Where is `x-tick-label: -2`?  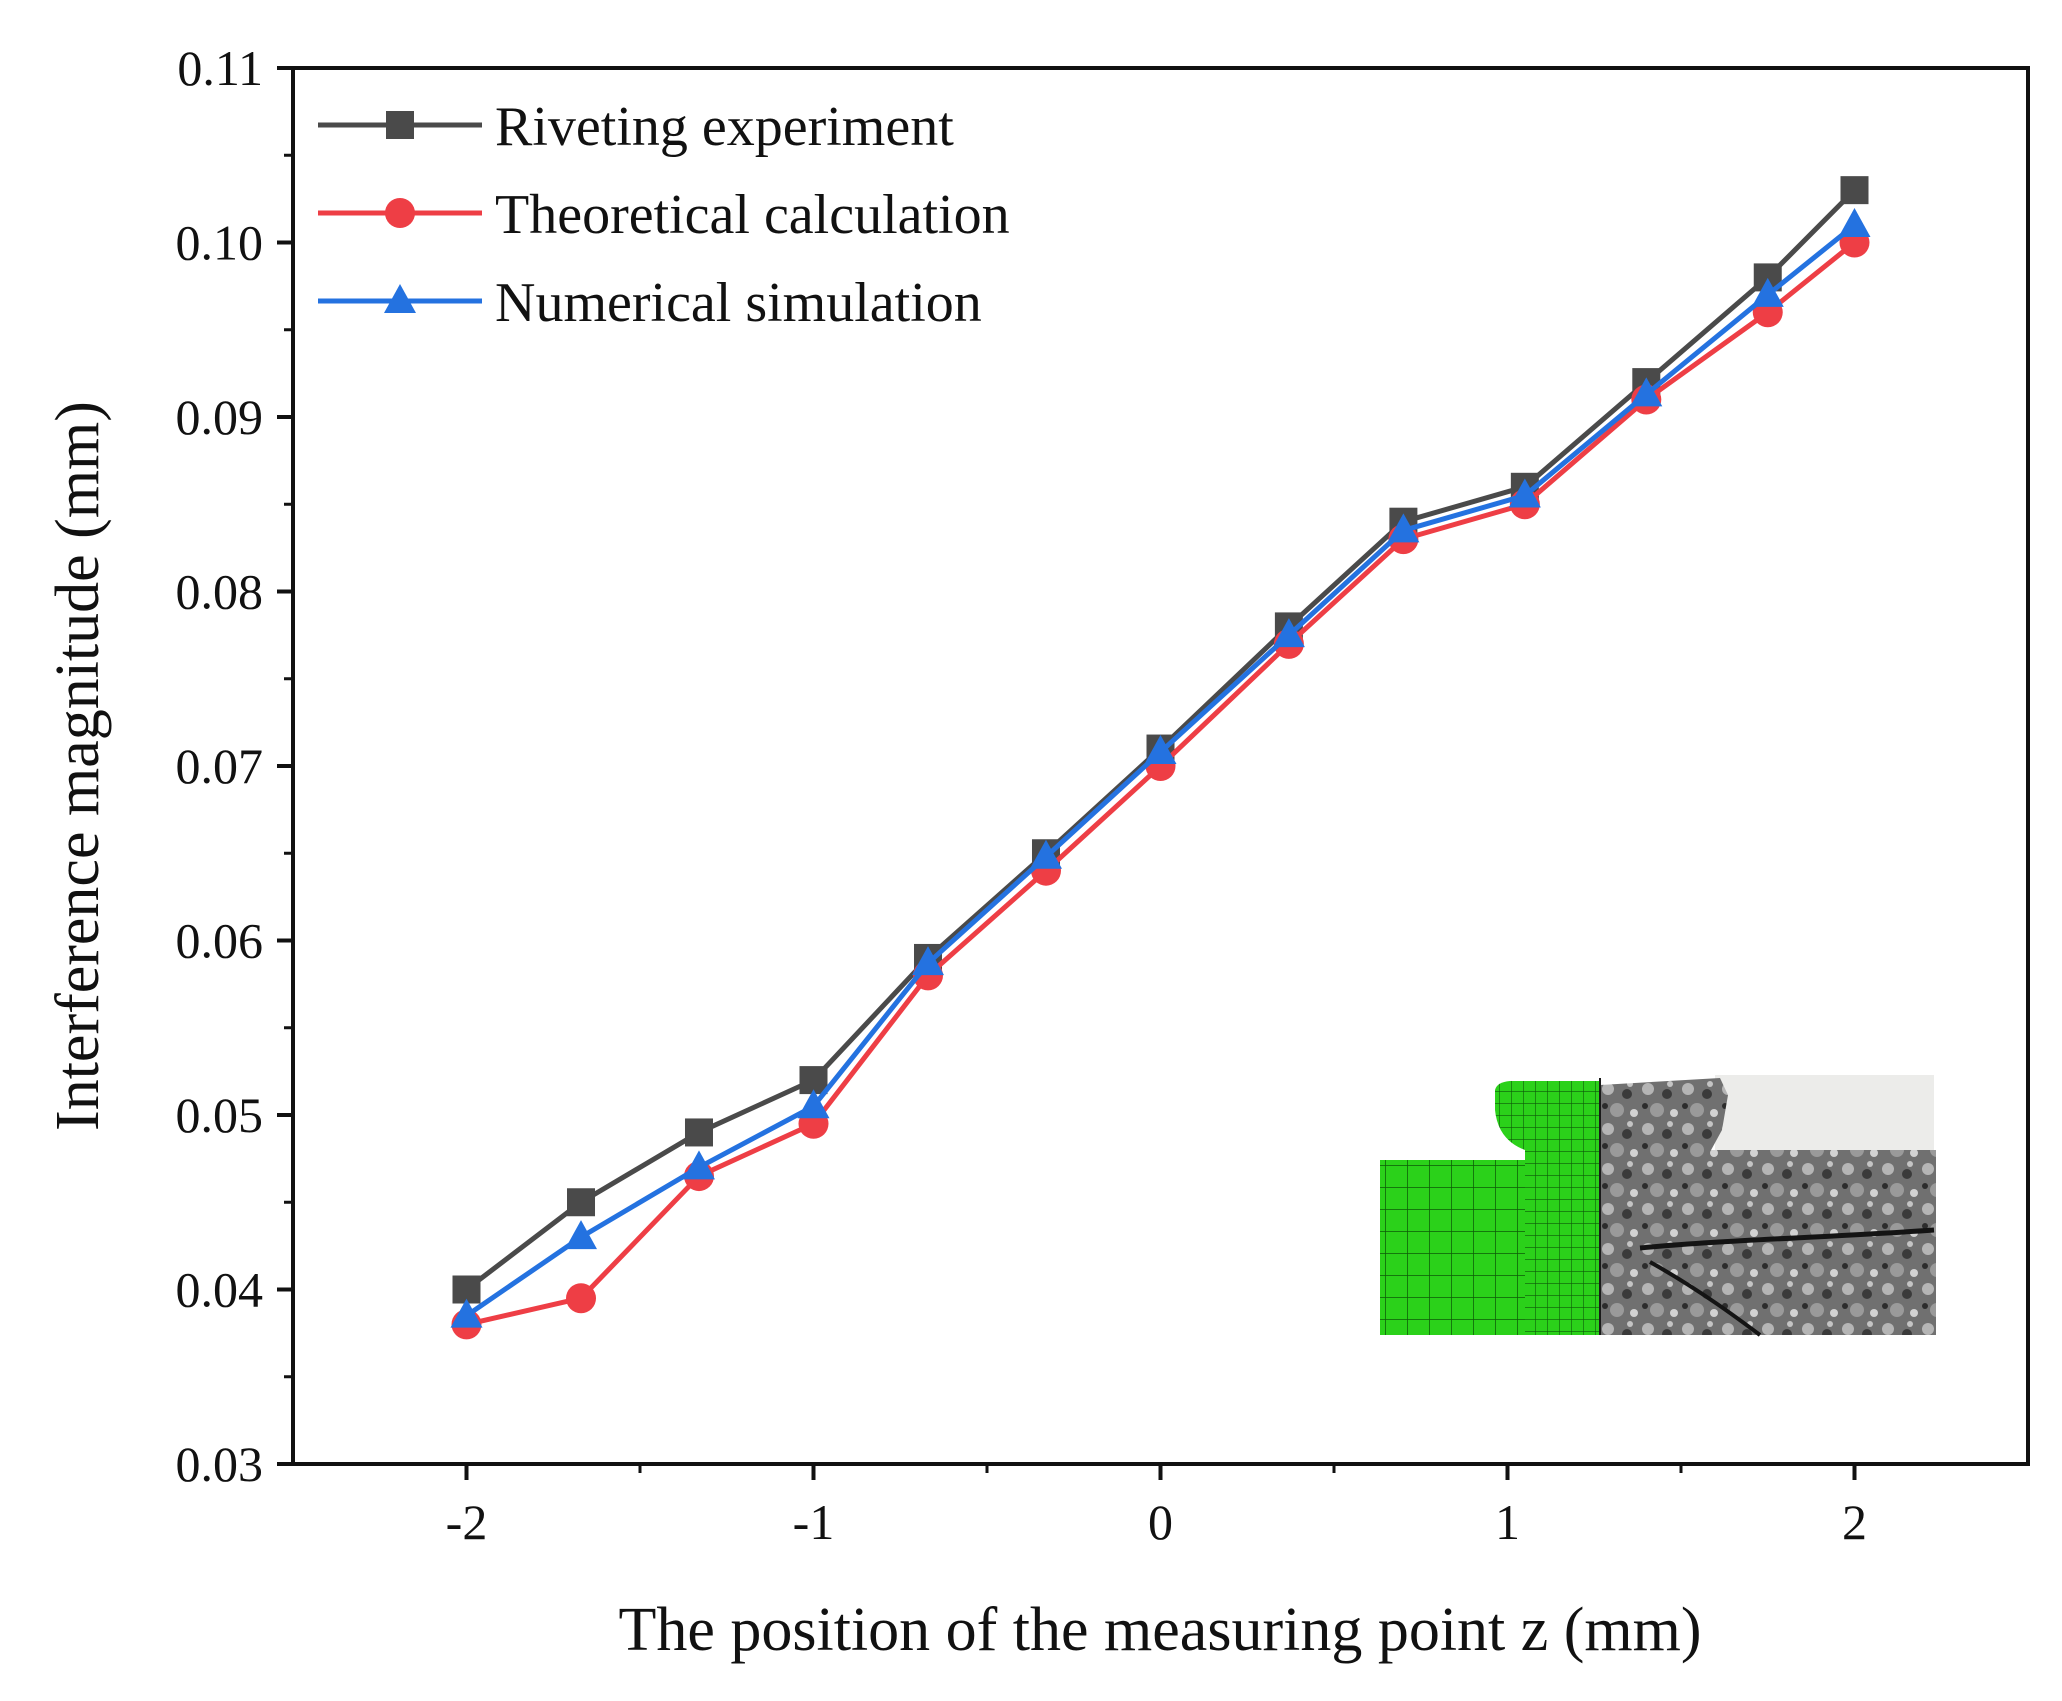 x-tick-label: -2 is located at coordinates (467, 1522).